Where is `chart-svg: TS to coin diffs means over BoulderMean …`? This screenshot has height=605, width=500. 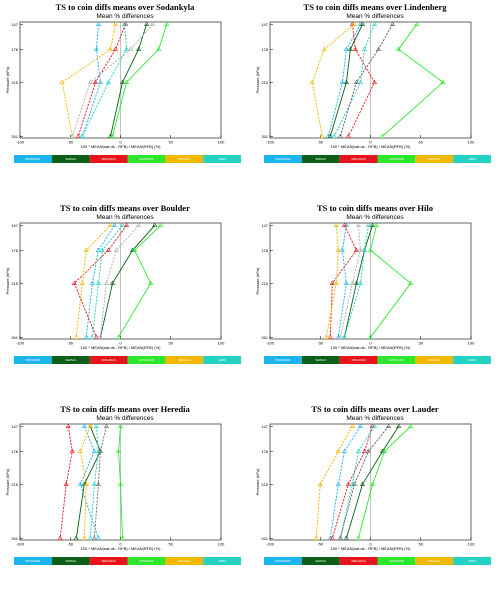
chart-svg: TS to coin diffs means over BoulderMean … is located at coordinates (123, 283).